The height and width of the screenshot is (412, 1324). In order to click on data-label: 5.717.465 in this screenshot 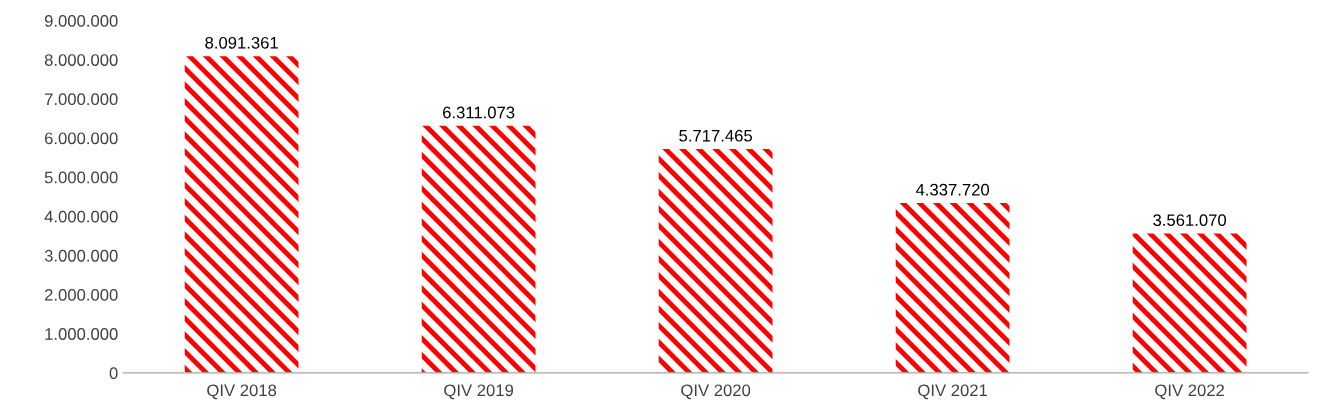, I will do `click(715, 135)`.